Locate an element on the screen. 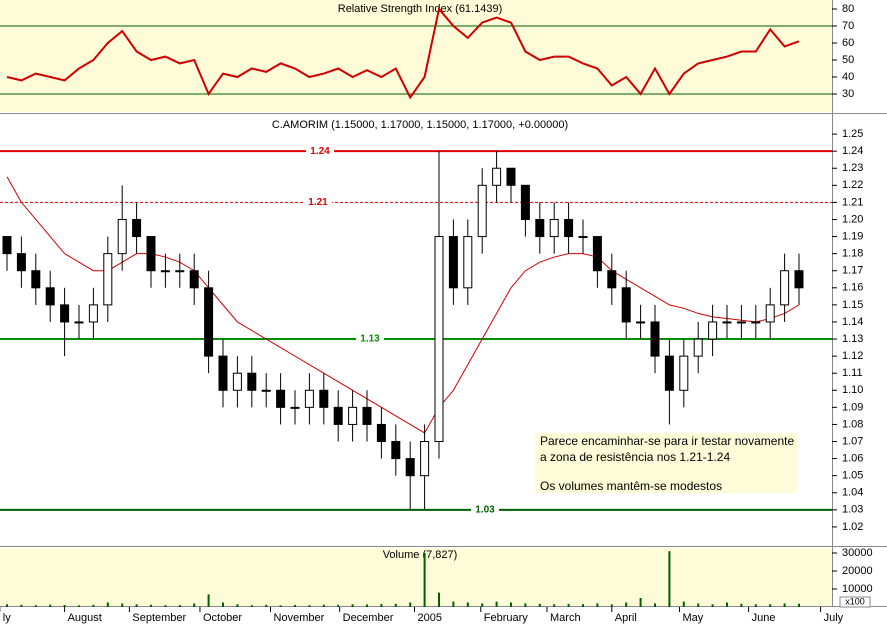 The image size is (887, 625). y-tick-label: 1.04 is located at coordinates (852, 493).